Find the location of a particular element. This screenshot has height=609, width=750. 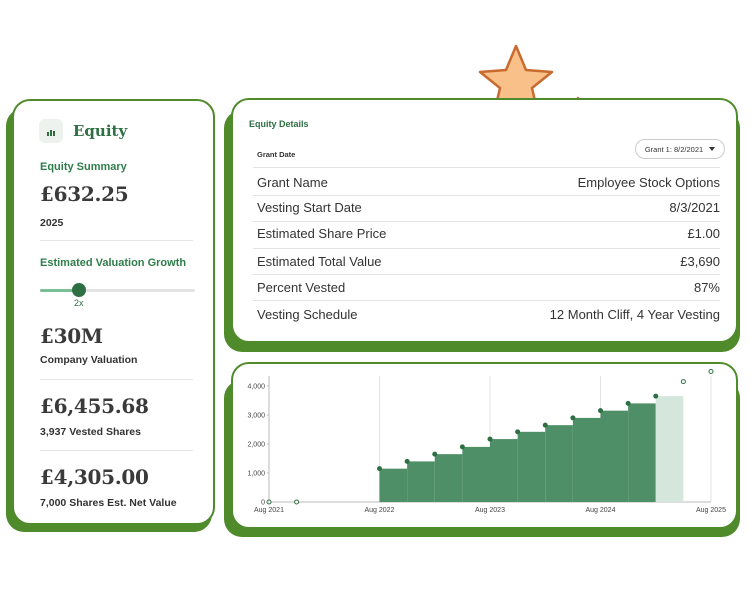

detail-label: Estimated Share Price is located at coordinates (322, 233).